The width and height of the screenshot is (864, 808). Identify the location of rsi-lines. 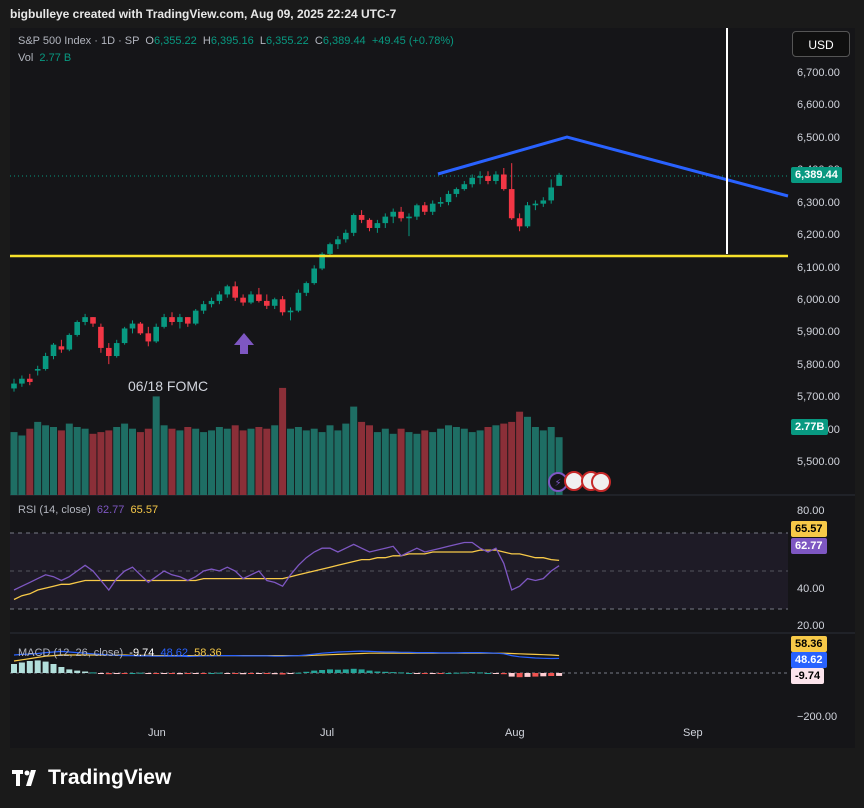
(286, 571).